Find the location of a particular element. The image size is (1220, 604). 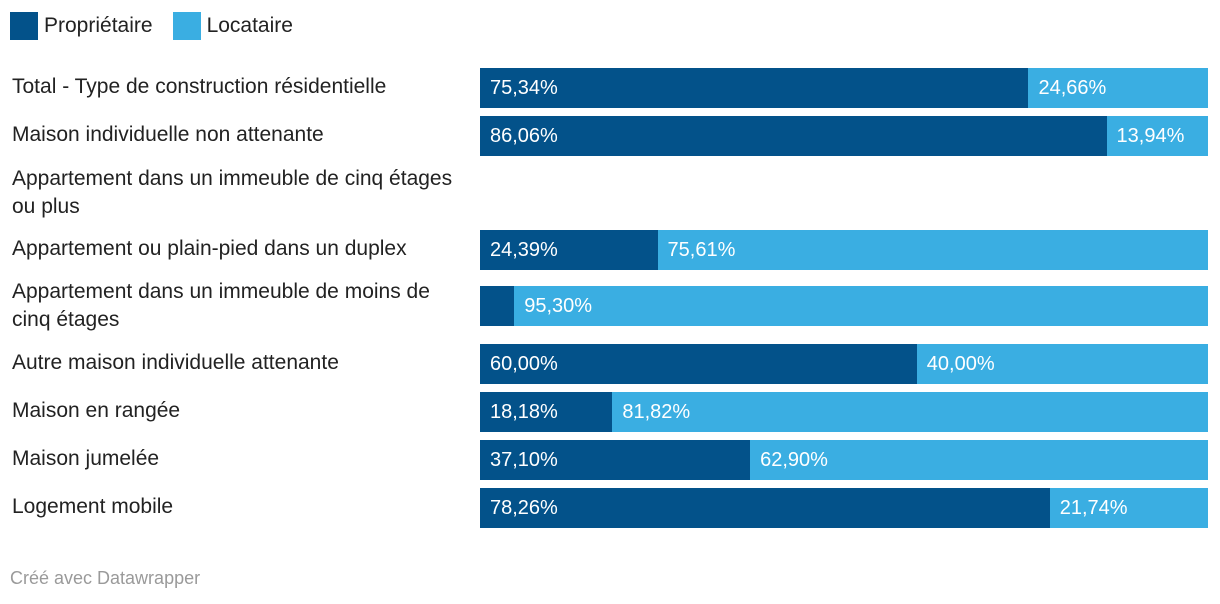

bar-segment-proprietaire-total-type-de-construction-residentielle: 75,34% is located at coordinates (754, 88).